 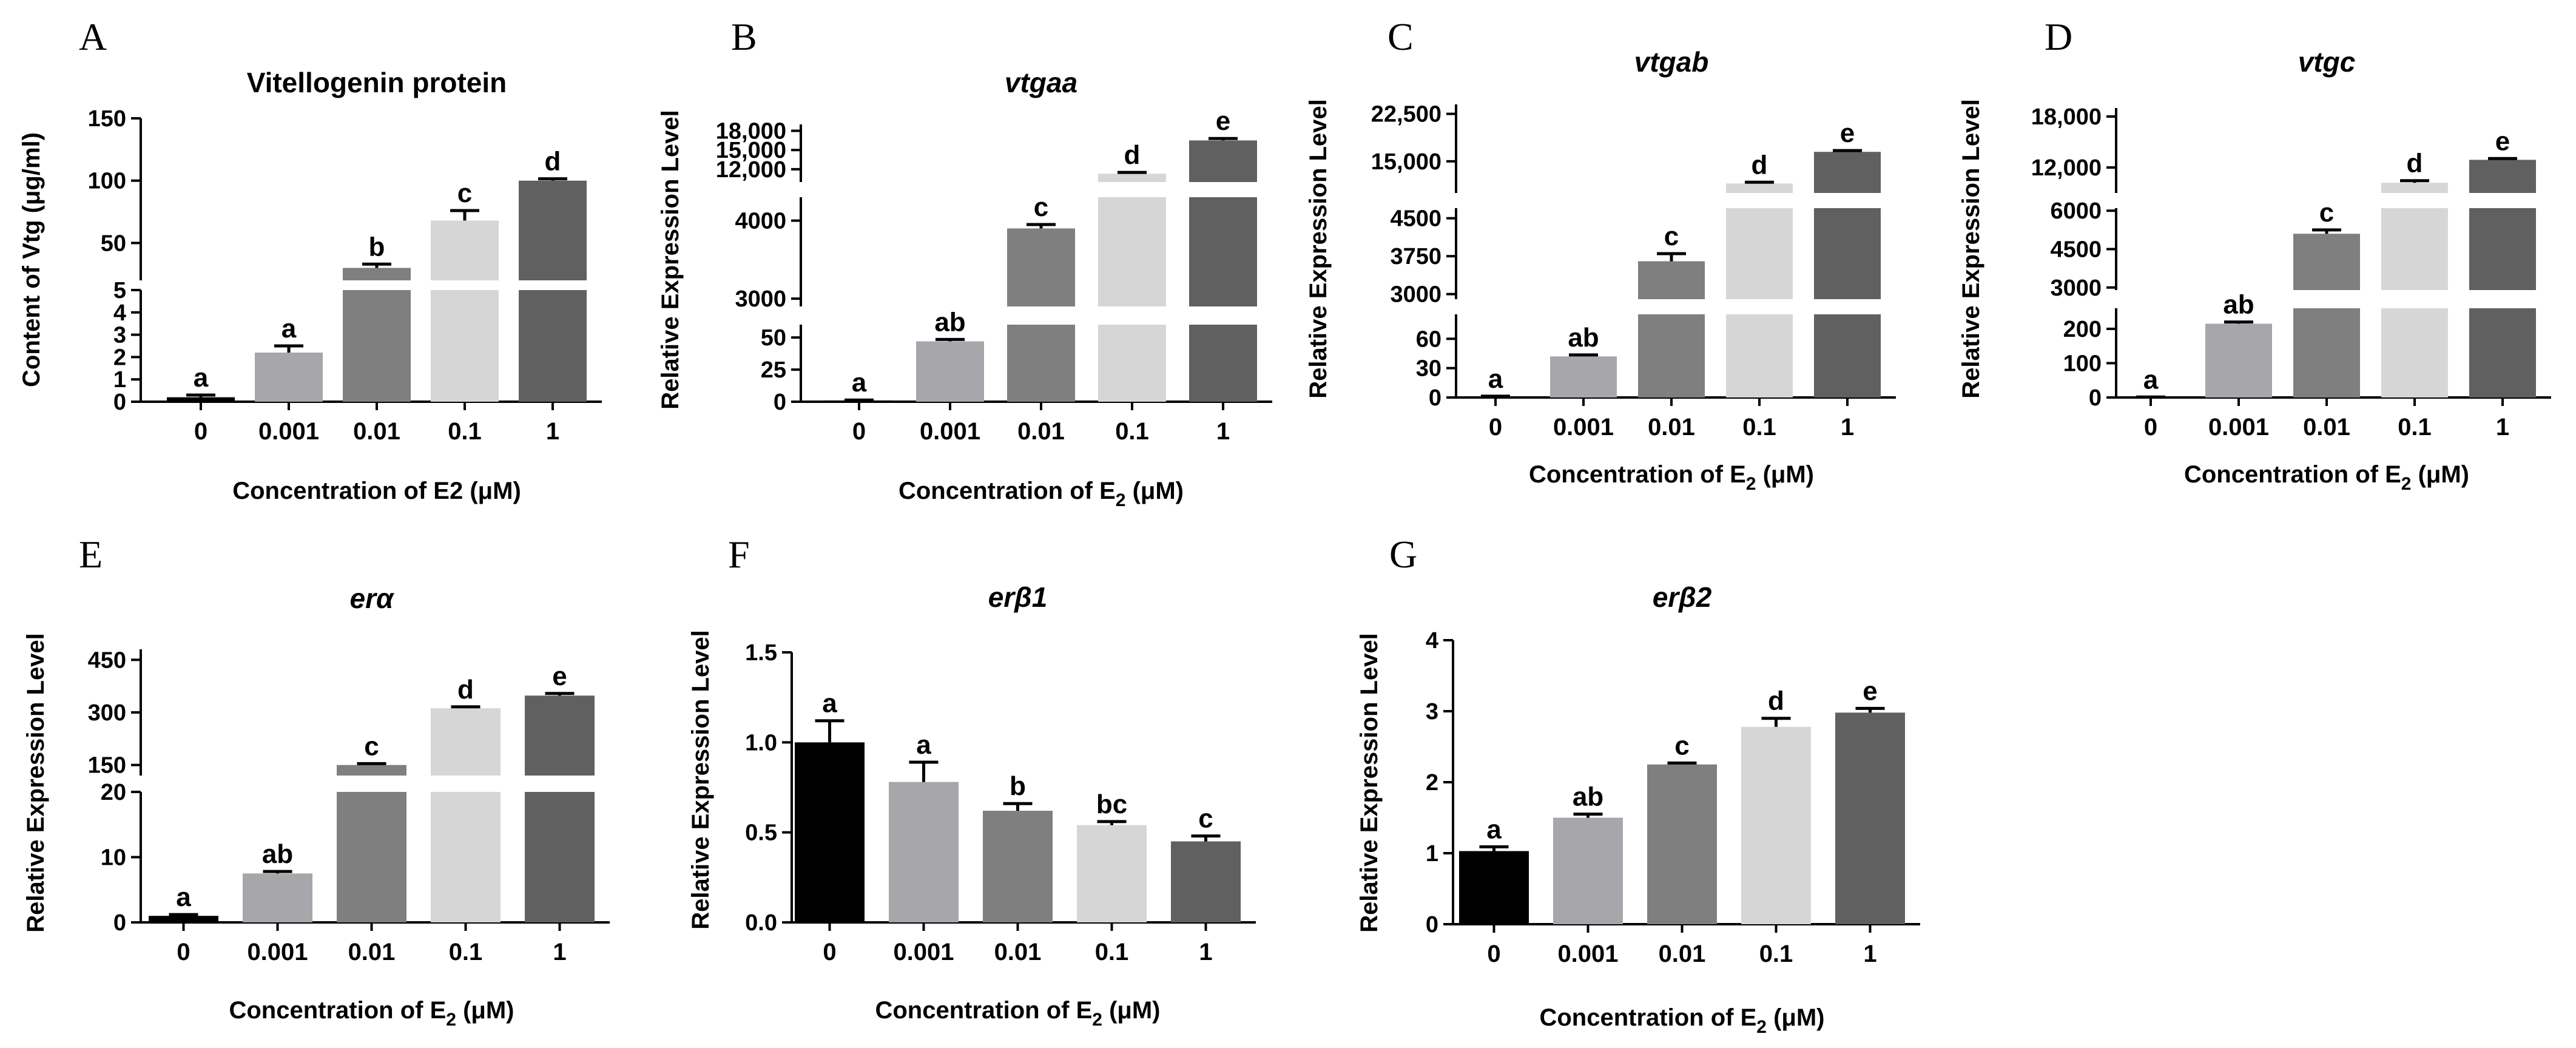 I want to click on y-tick-label: 50, so click(x=774, y=338).